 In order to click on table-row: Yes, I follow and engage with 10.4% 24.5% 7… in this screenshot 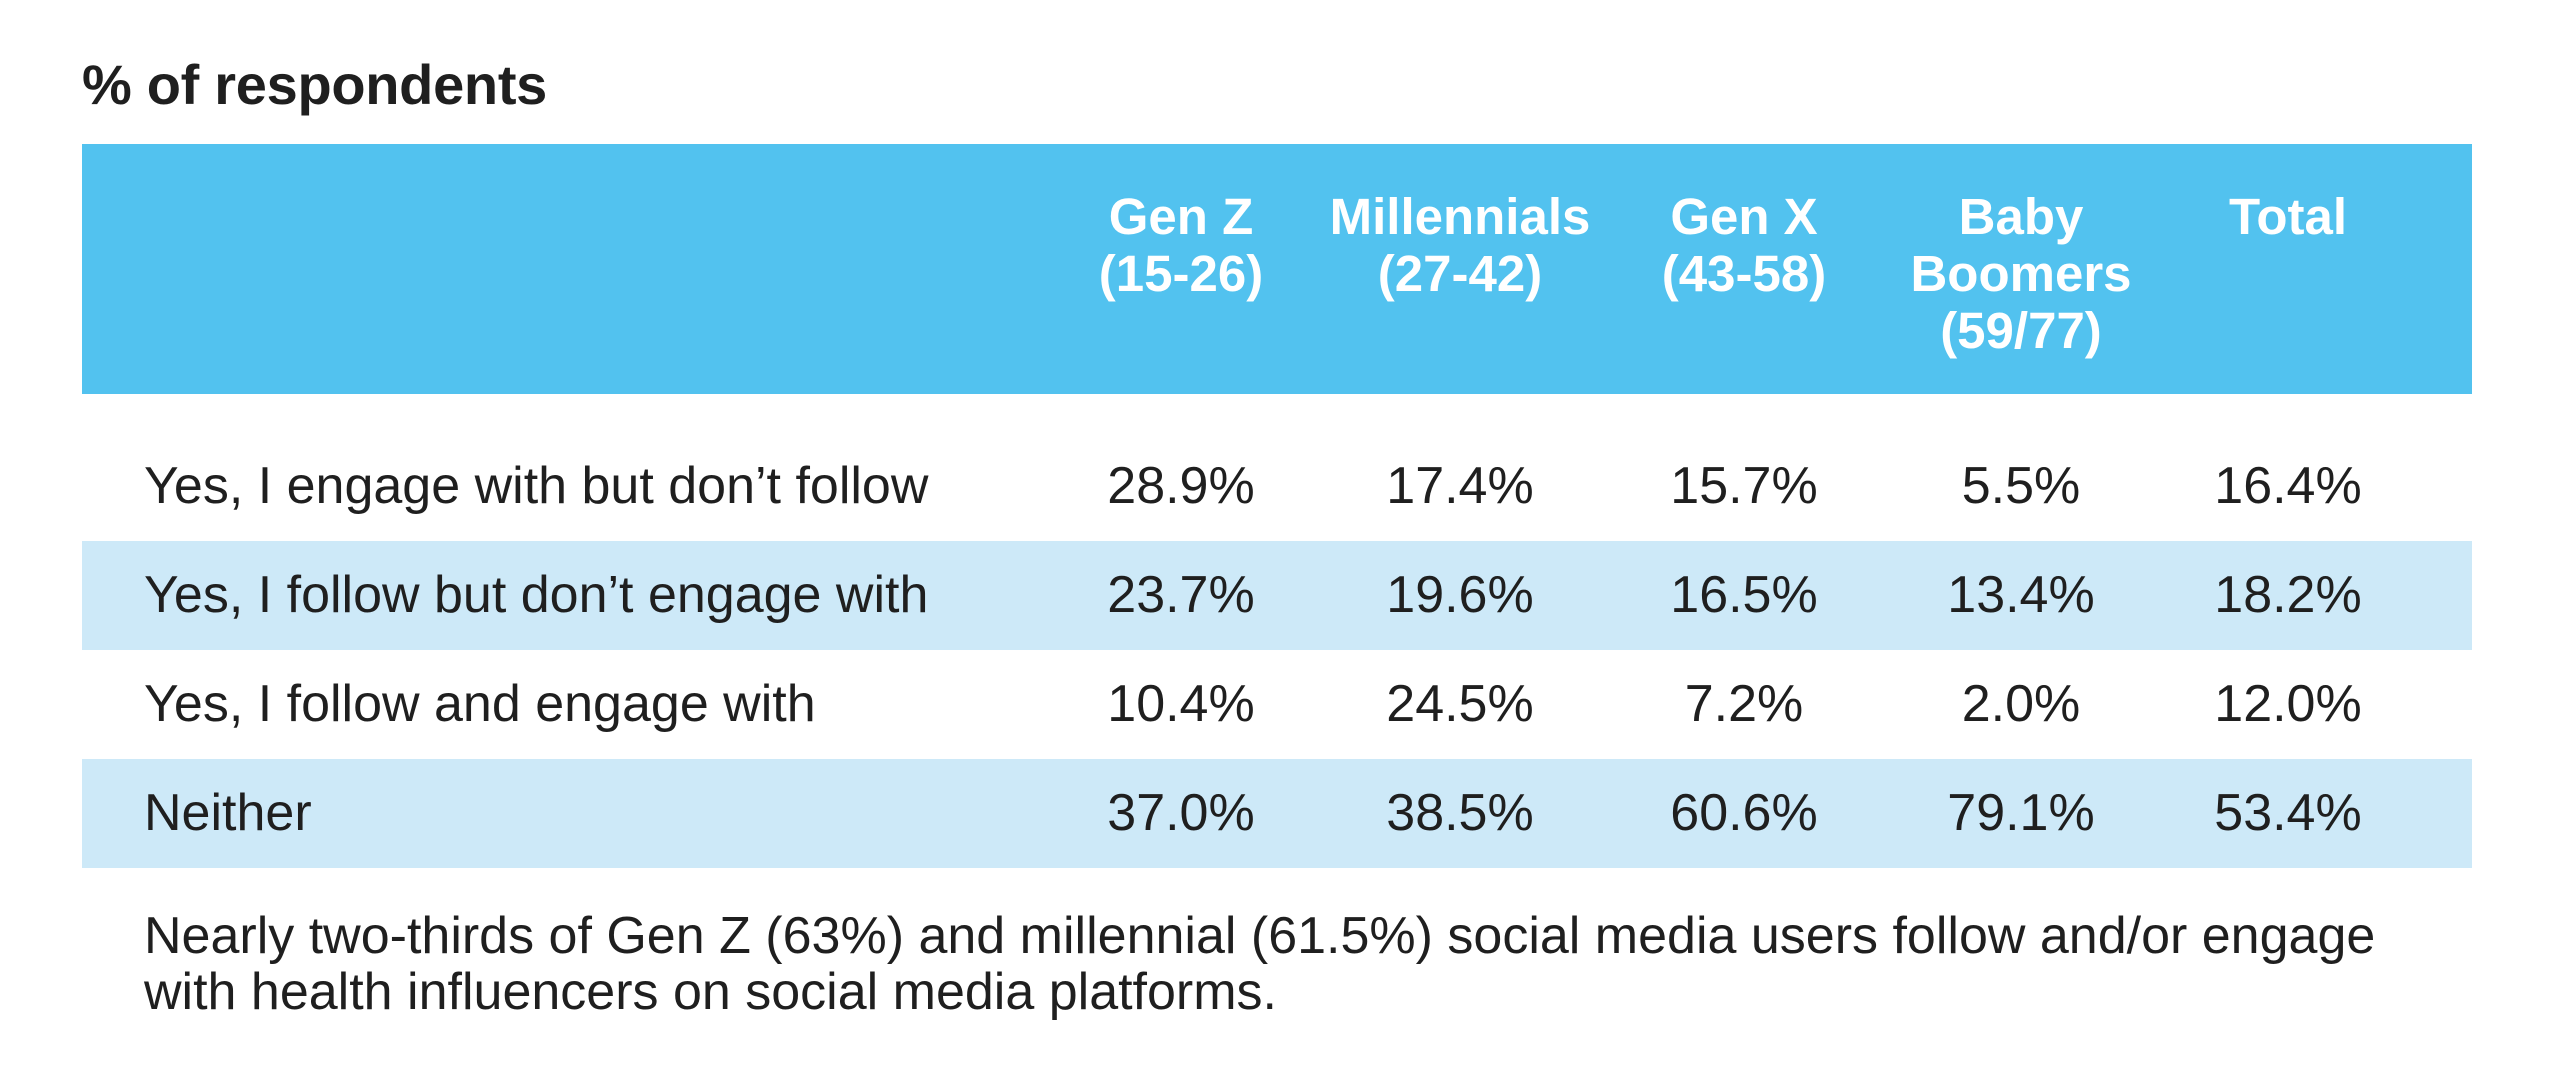, I will do `click(1277, 704)`.